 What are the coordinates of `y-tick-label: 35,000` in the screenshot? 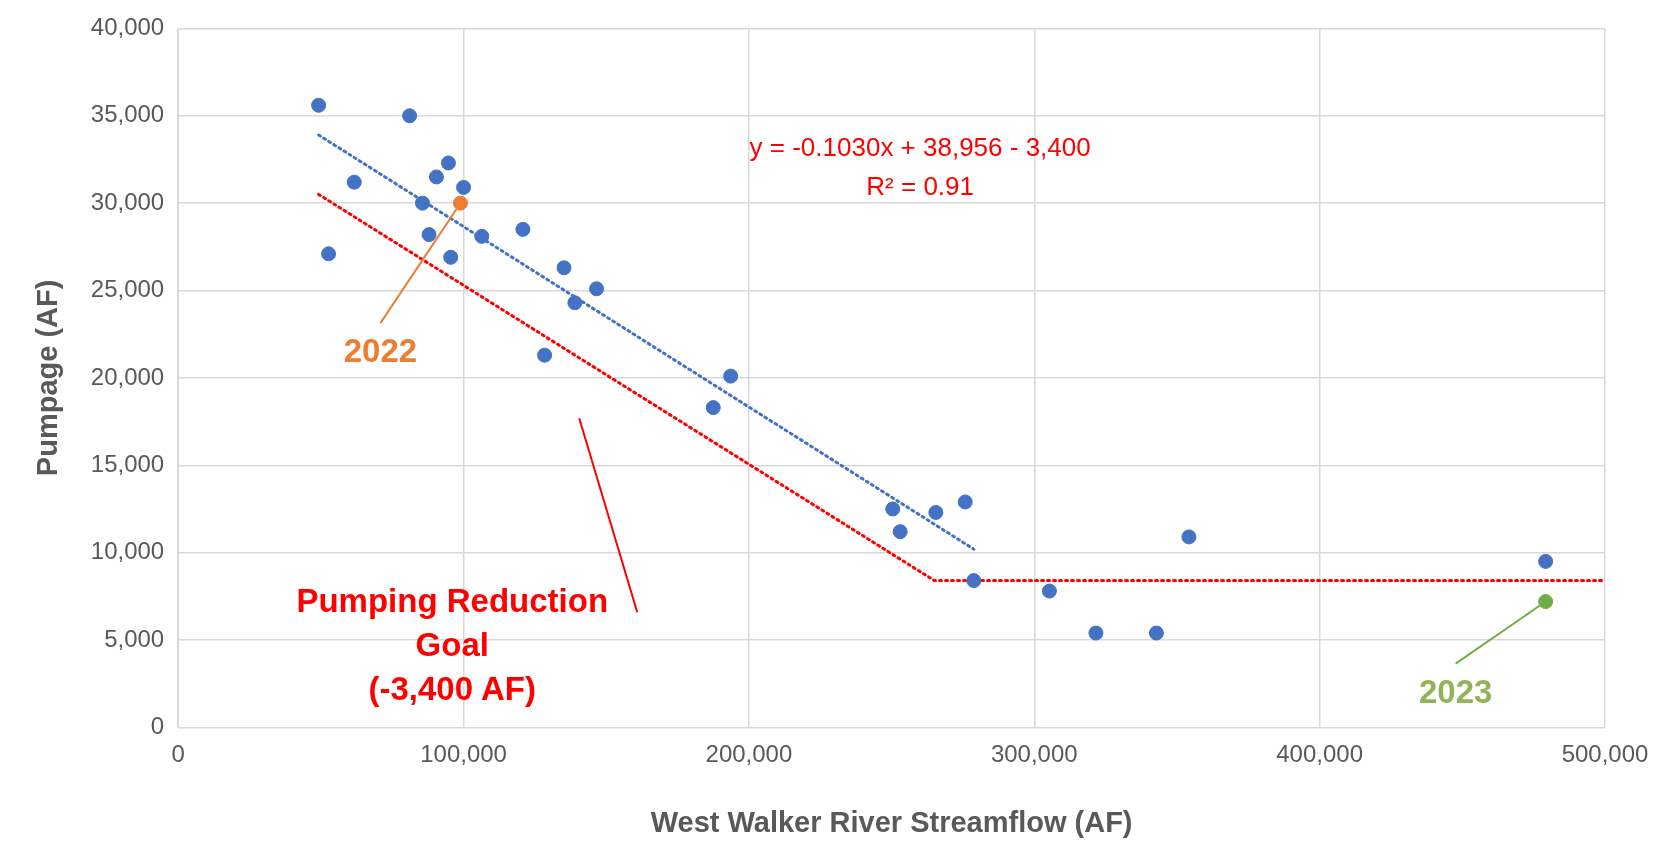 It's located at (127, 114).